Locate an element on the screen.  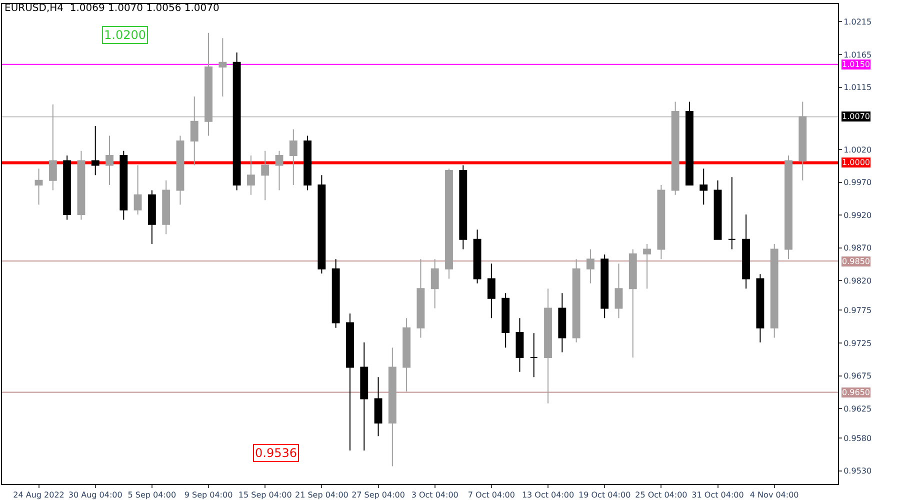
y-tick-label: 0.9725 is located at coordinates (858, 343).